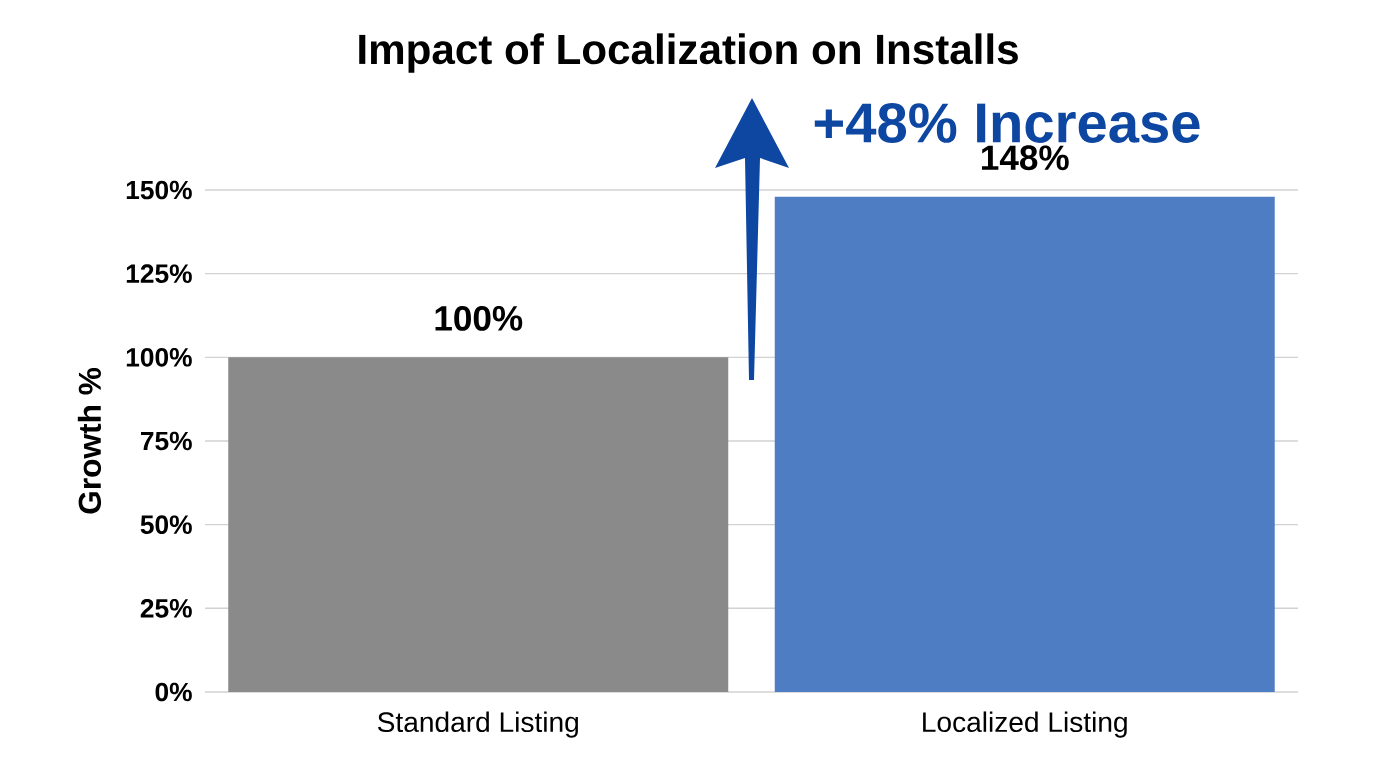  What do you see at coordinates (688, 53) in the screenshot?
I see `chart-title: Impact of Localization on Installs` at bounding box center [688, 53].